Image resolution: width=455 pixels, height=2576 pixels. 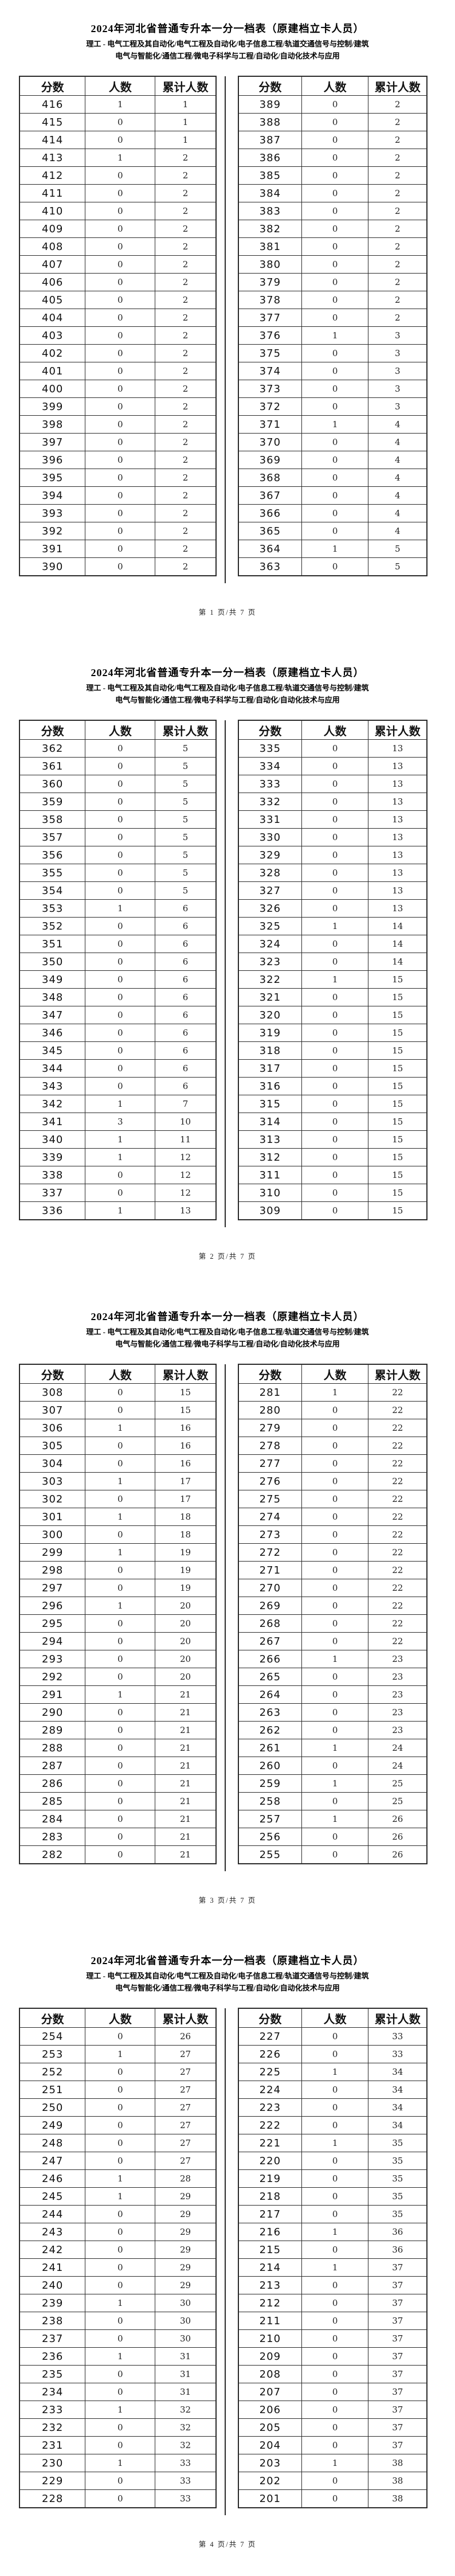 What do you see at coordinates (332, 407) in the screenshot?
I see `table-row: 372 0 3` at bounding box center [332, 407].